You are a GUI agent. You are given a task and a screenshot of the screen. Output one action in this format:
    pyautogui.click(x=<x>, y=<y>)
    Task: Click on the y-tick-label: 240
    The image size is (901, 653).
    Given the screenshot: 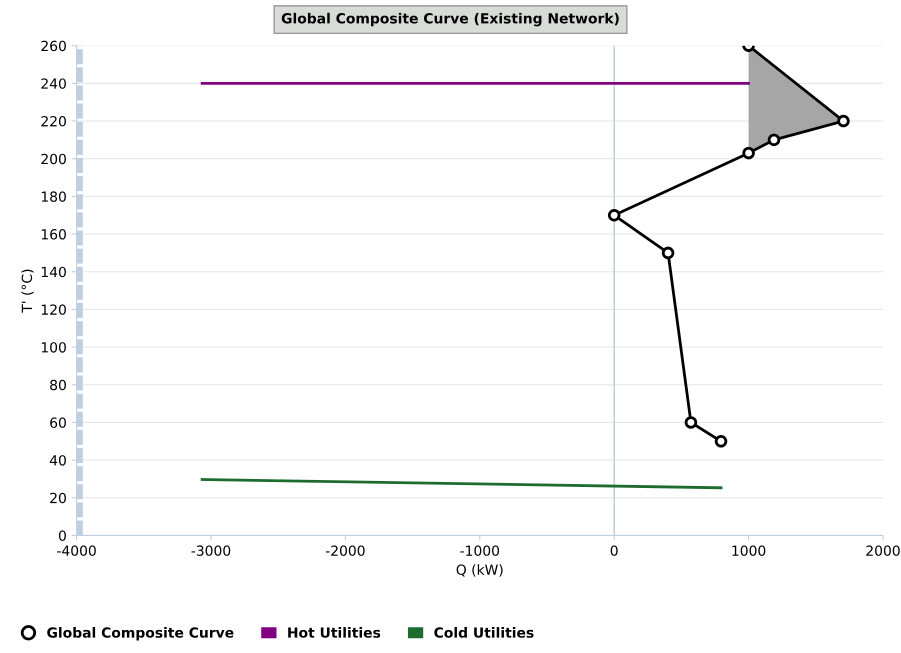 What is the action you would take?
    pyautogui.click(x=53, y=83)
    